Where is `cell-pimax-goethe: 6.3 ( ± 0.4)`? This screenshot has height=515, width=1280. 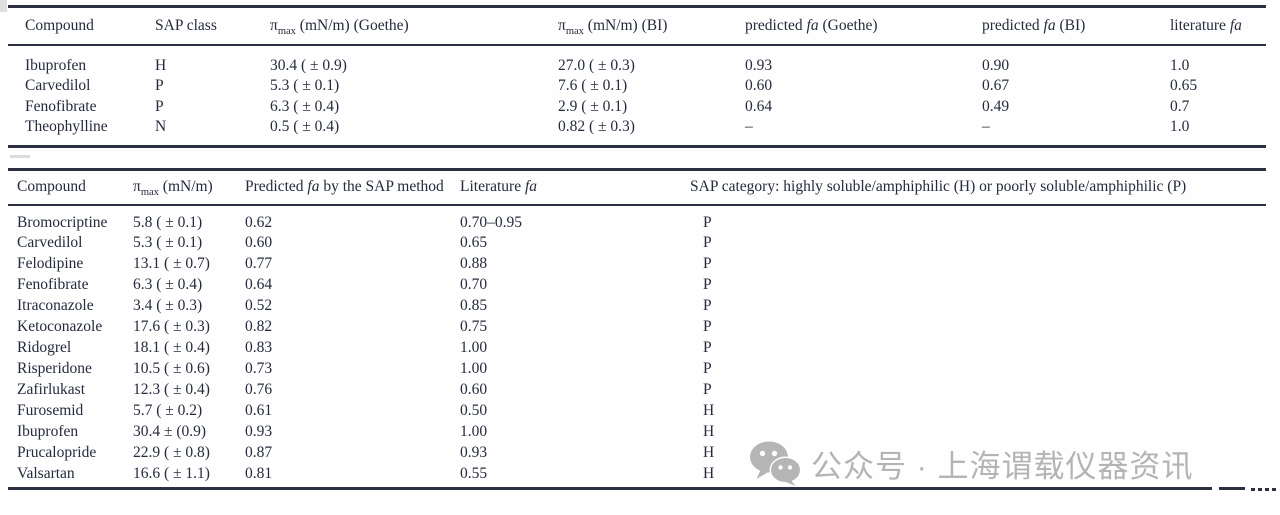
cell-pimax-goethe: 6.3 ( ± 0.4) is located at coordinates (305, 106).